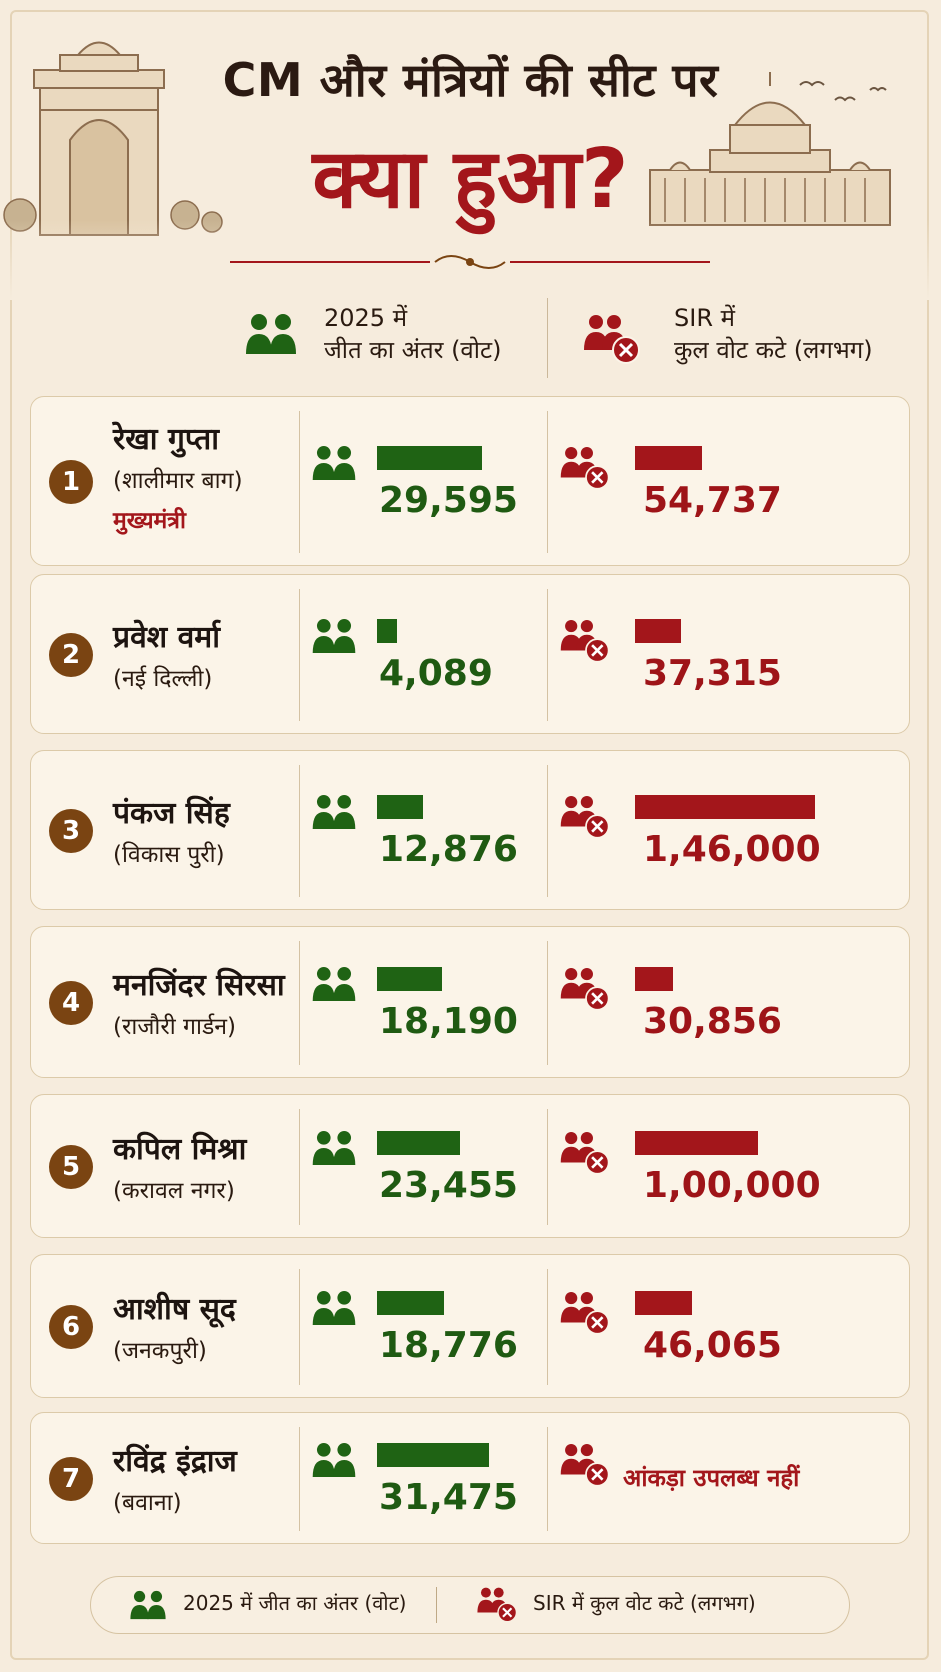  Describe the element at coordinates (712, 500) in the screenshot. I see `cut-value: 54,737` at that location.